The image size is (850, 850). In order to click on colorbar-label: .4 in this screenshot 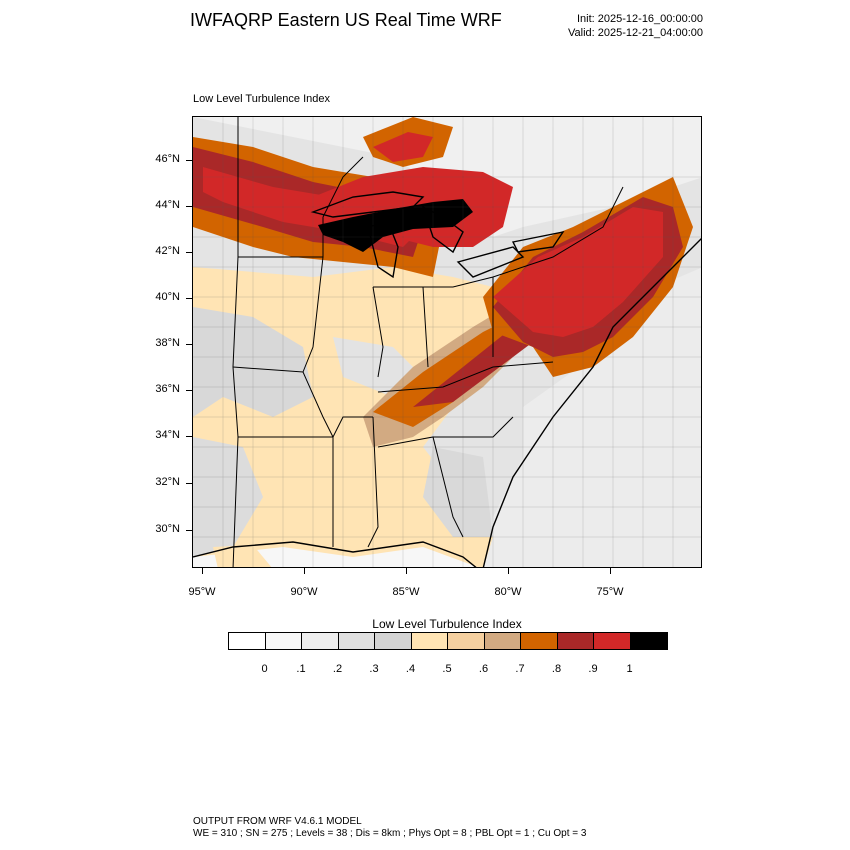, I will do `click(410, 669)`.